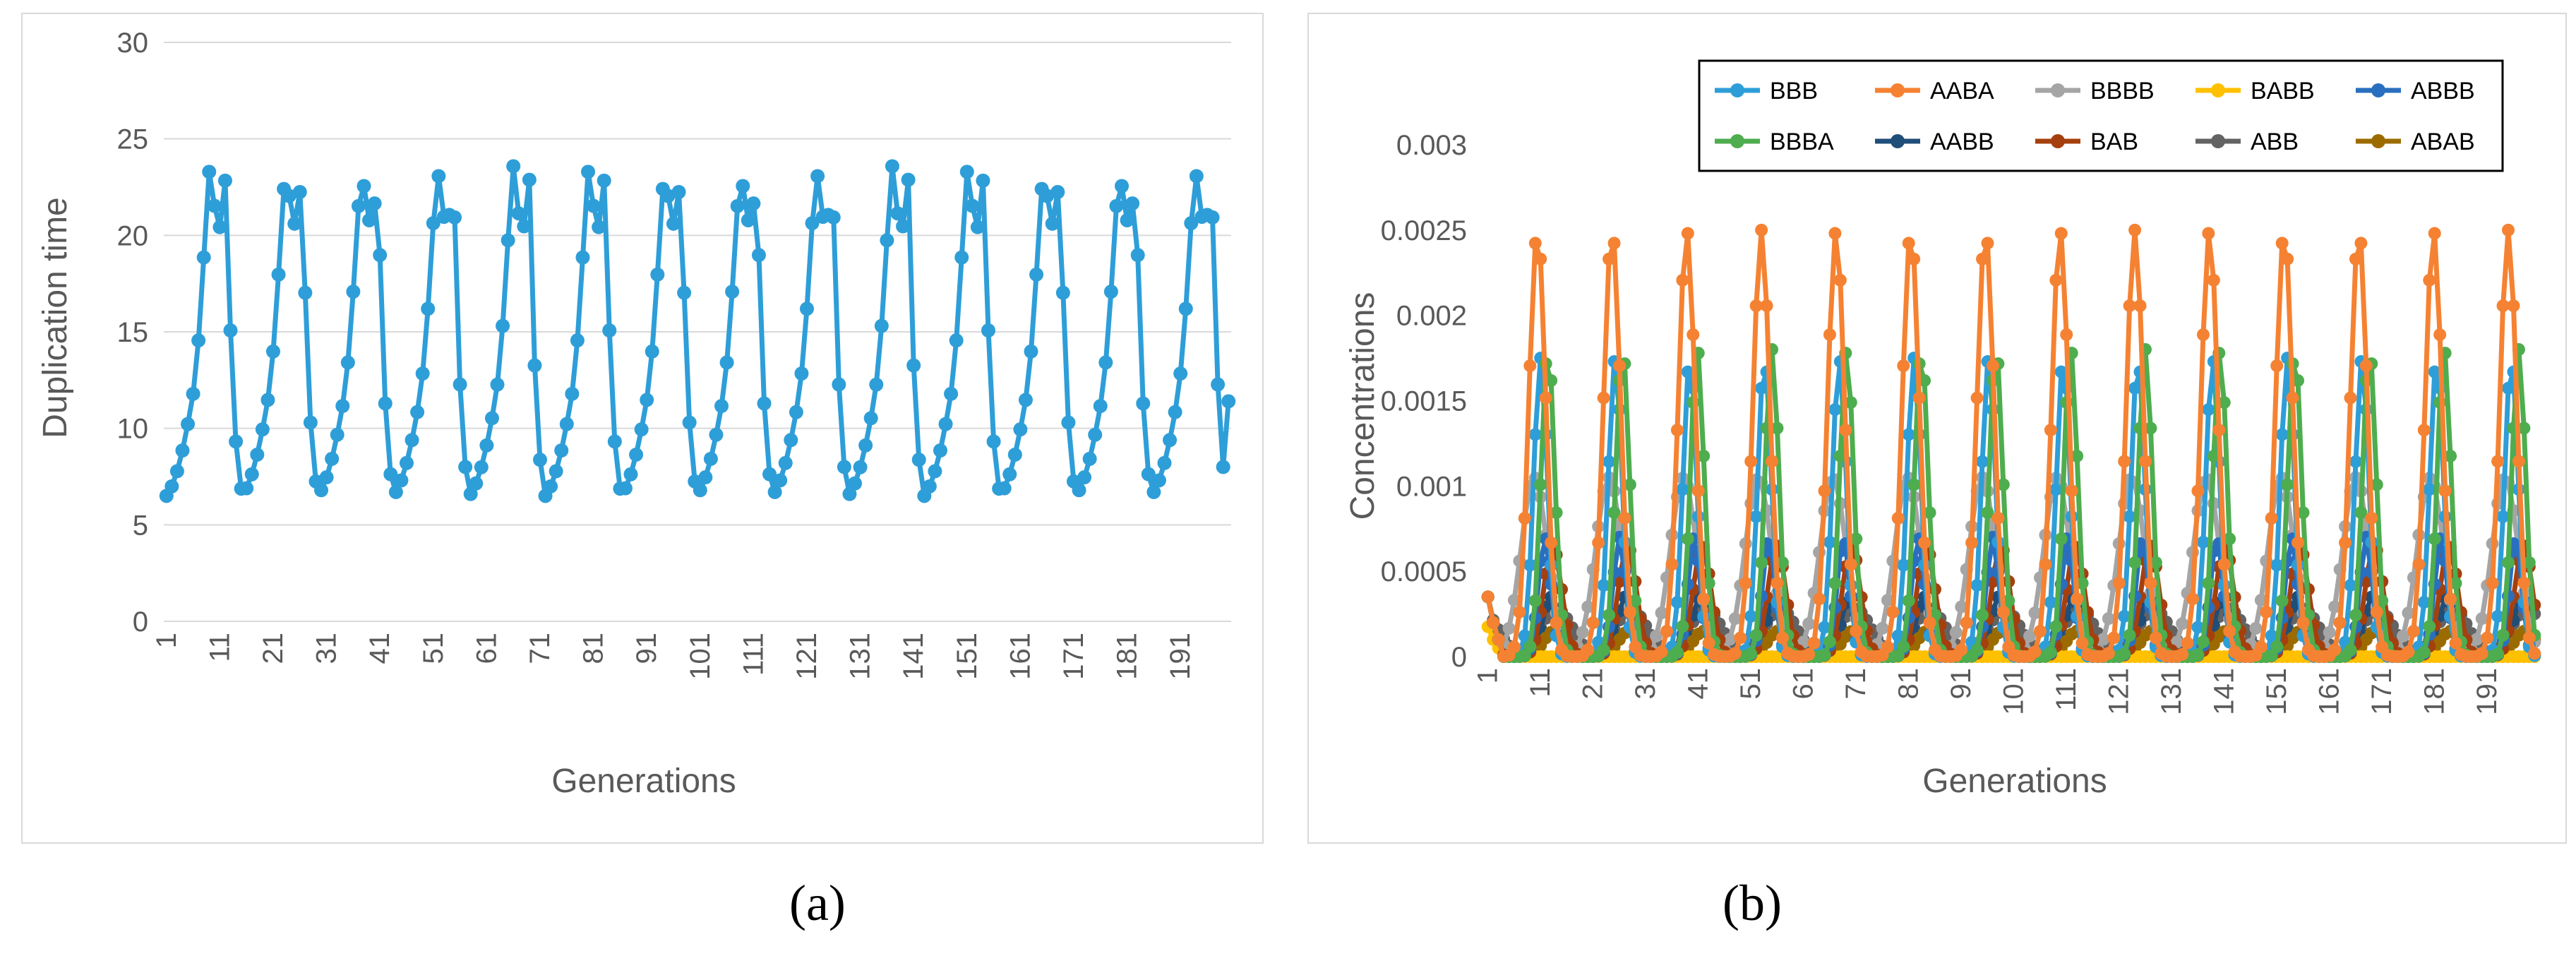 Image resolution: width=2576 pixels, height=956 pixels. Describe the element at coordinates (1127, 656) in the screenshot. I see `x-tick-label: 181` at that location.